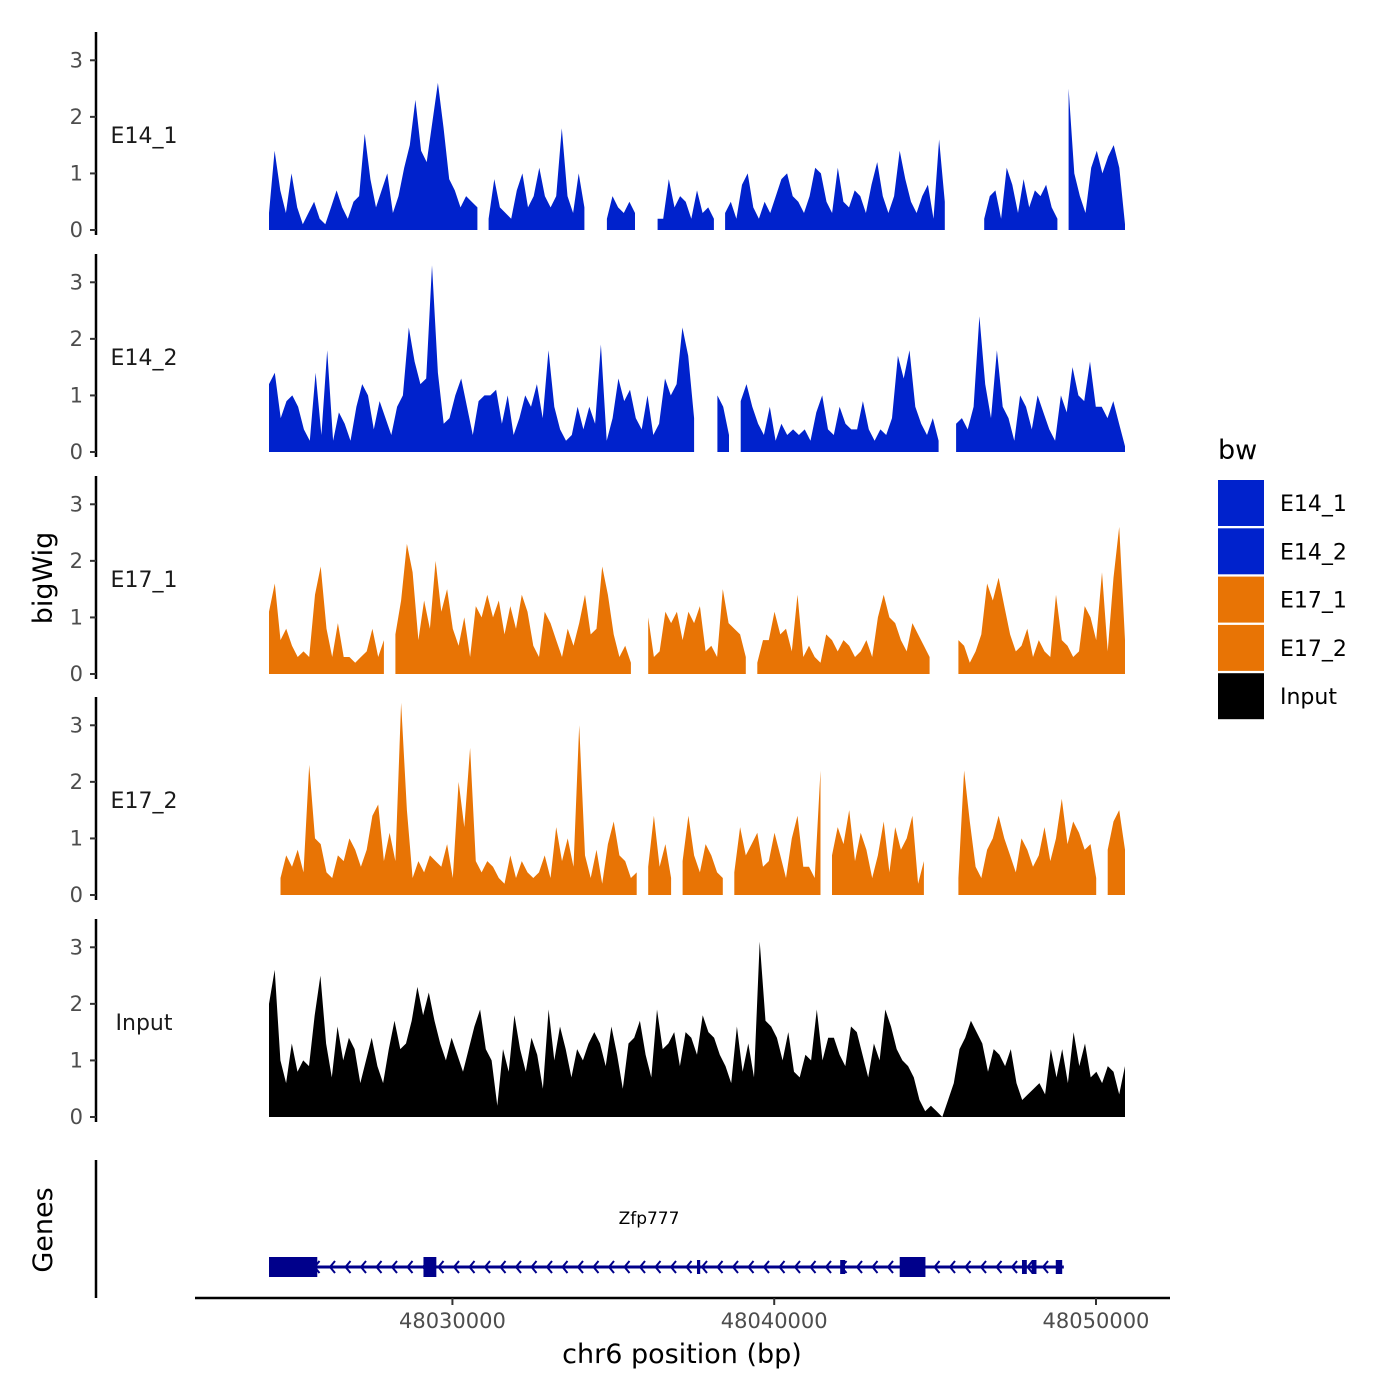 The image size is (1400, 1400). What do you see at coordinates (1313, 504) in the screenshot?
I see `legend-label-E14_1: E14_1` at bounding box center [1313, 504].